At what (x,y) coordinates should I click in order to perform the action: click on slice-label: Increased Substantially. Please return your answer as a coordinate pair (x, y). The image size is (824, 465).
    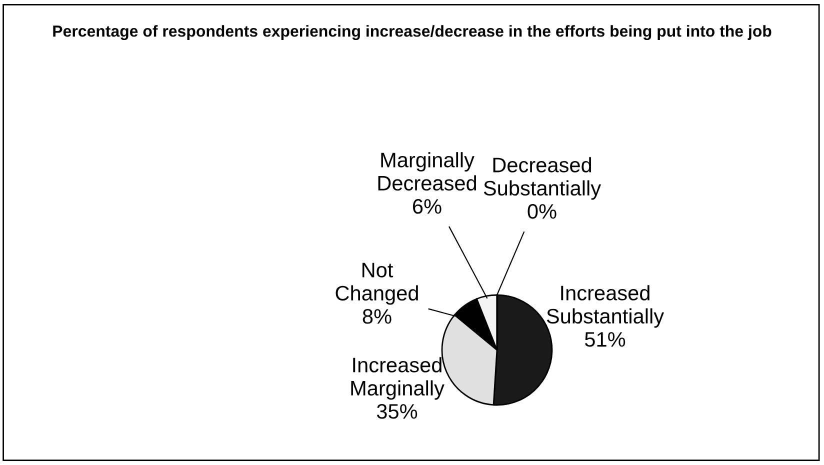
    Looking at the image, I should click on (605, 306).